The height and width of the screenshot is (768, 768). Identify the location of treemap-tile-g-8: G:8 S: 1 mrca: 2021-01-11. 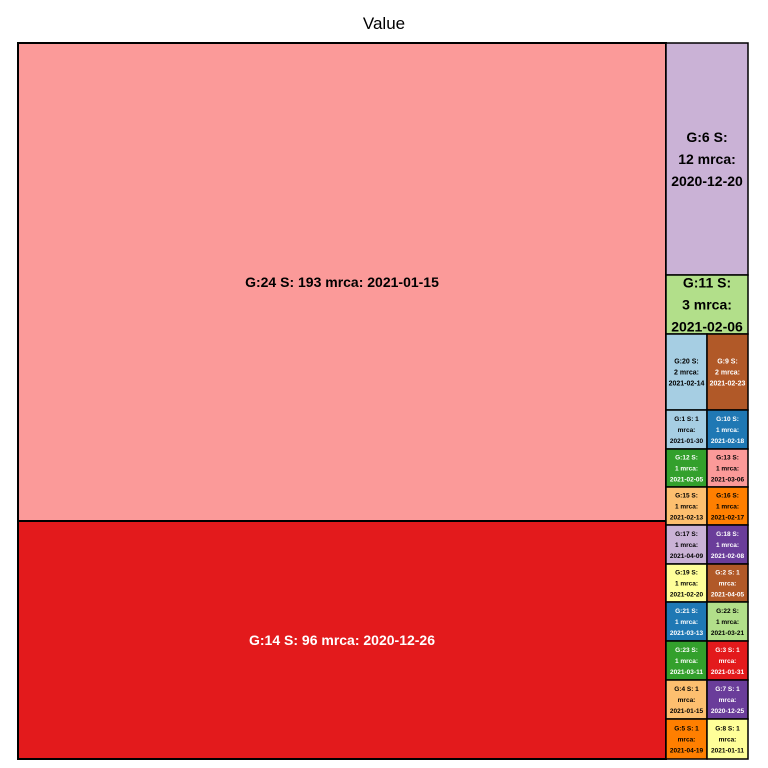
(727, 739).